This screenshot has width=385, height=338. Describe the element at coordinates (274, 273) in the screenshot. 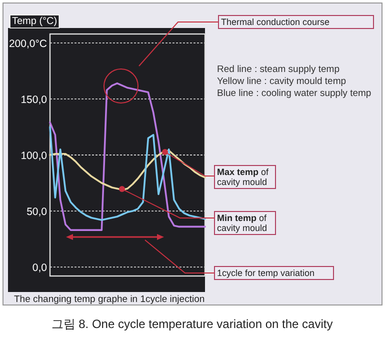

I see `text: 1cycle for temp variation` at that location.